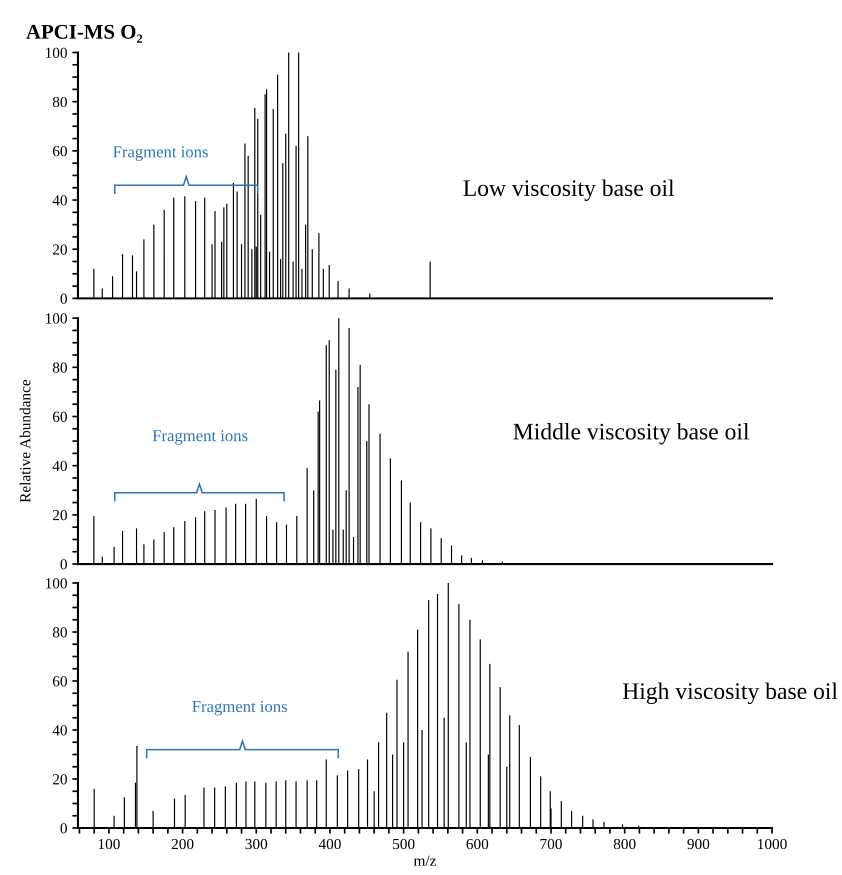 Image resolution: width=842 pixels, height=875 pixels. What do you see at coordinates (329, 844) in the screenshot?
I see `x-tick-label: 400` at bounding box center [329, 844].